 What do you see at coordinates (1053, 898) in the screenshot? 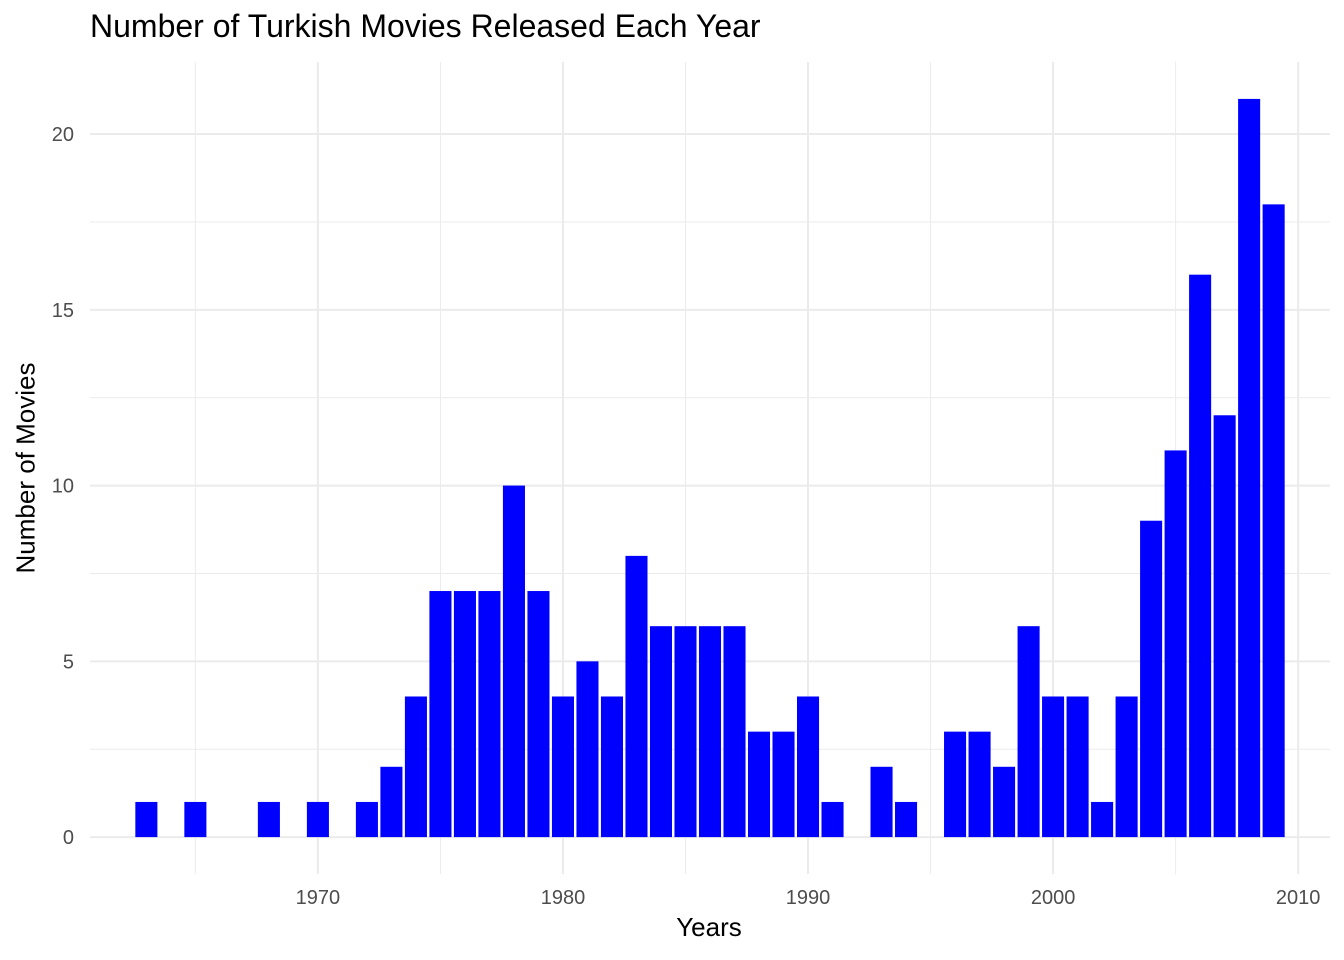
I see `x-tick-label: 2000` at bounding box center [1053, 898].